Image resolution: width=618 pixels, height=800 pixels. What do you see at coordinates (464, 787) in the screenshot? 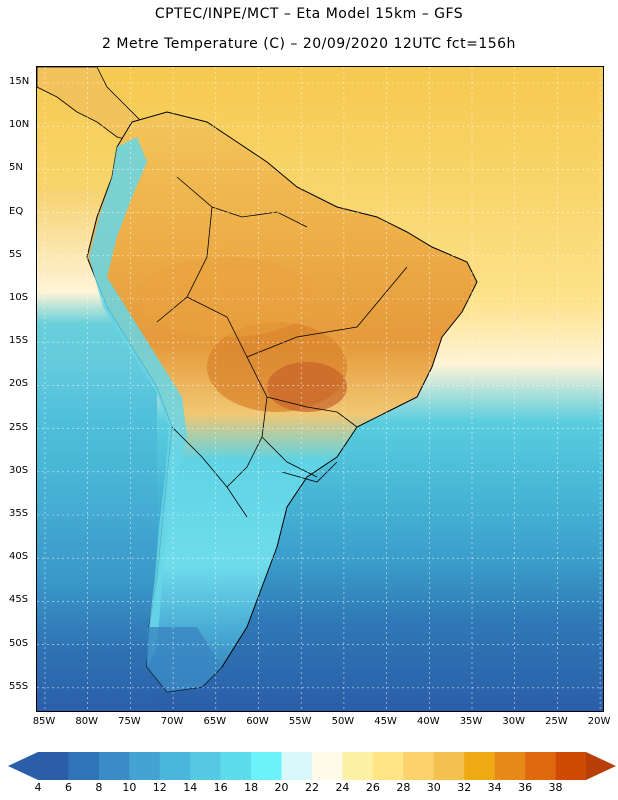
I see `legend-label: 32` at bounding box center [464, 787].